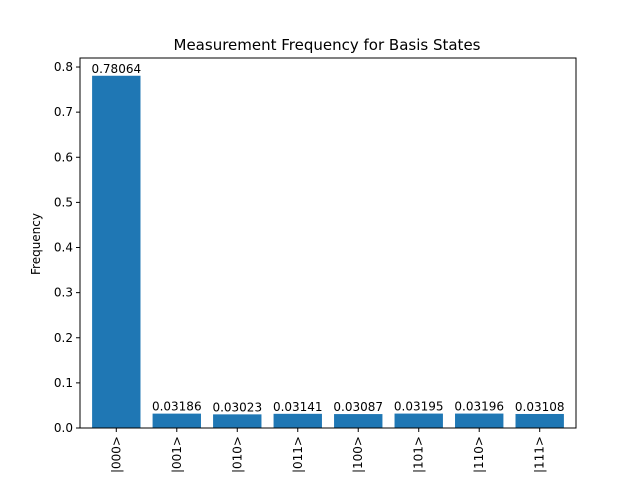  What do you see at coordinates (63, 157) in the screenshot?
I see `y-tick-label: 0.6` at bounding box center [63, 157].